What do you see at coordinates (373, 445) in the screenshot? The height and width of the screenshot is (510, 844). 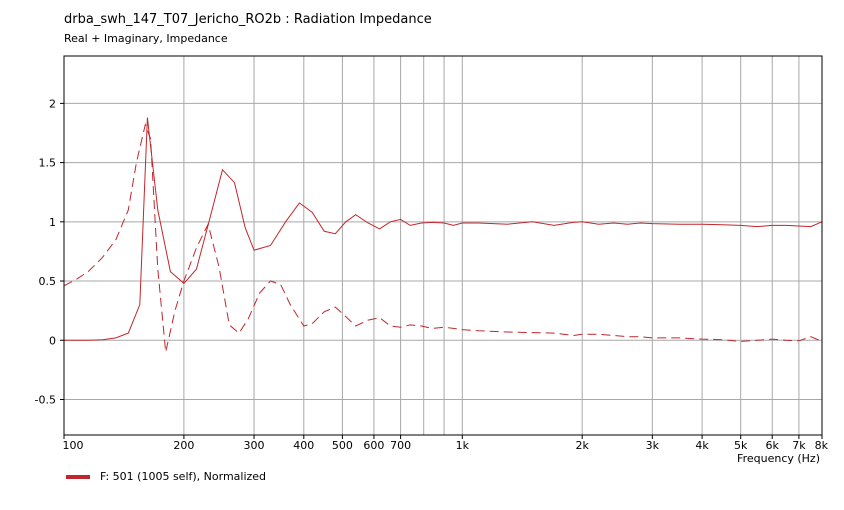 I see `x-tick-label: 600` at bounding box center [373, 445].